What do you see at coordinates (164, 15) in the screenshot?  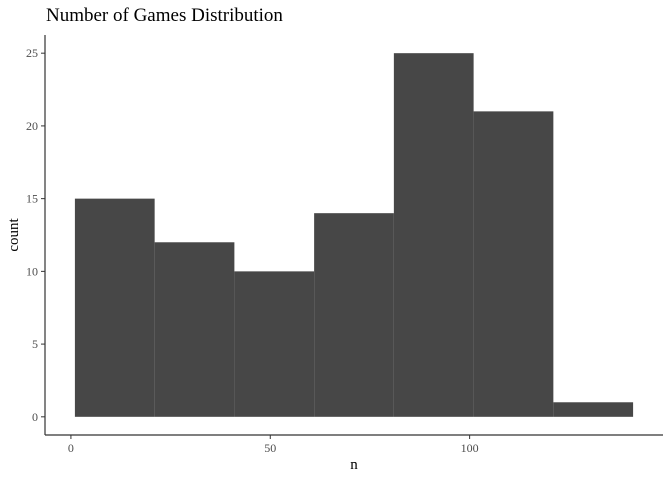 I see `chart-title: Number of Games Distribution` at bounding box center [164, 15].